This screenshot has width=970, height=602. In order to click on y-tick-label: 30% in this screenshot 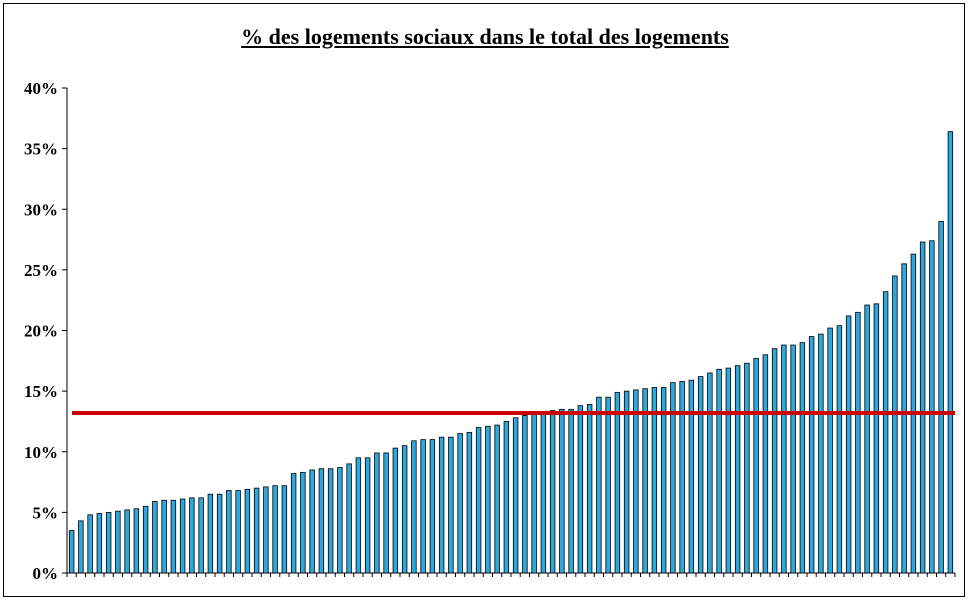, I will do `click(41, 209)`.